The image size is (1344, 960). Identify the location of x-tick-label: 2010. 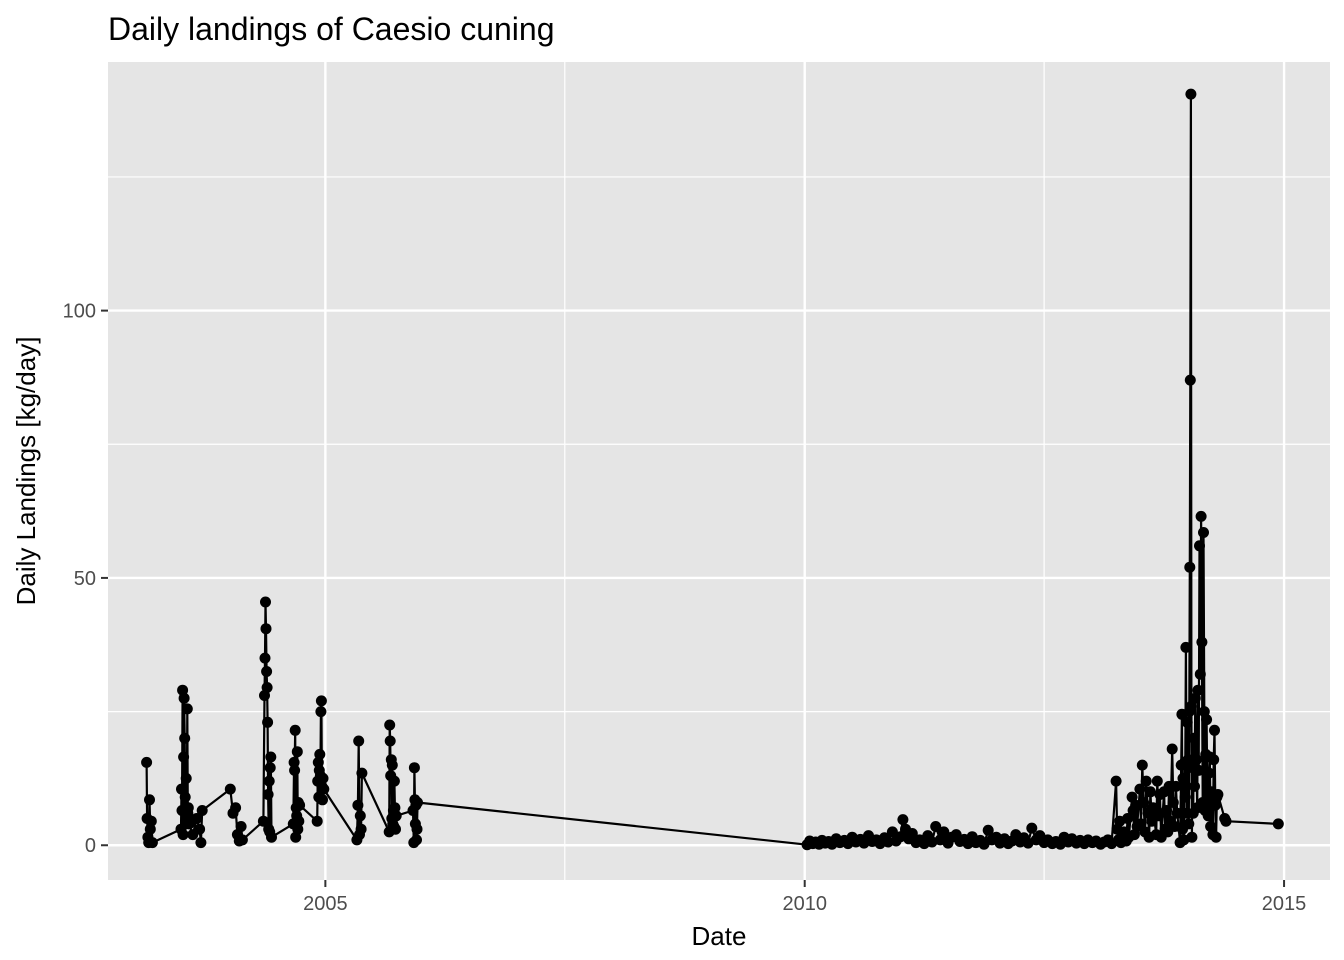
(804, 904).